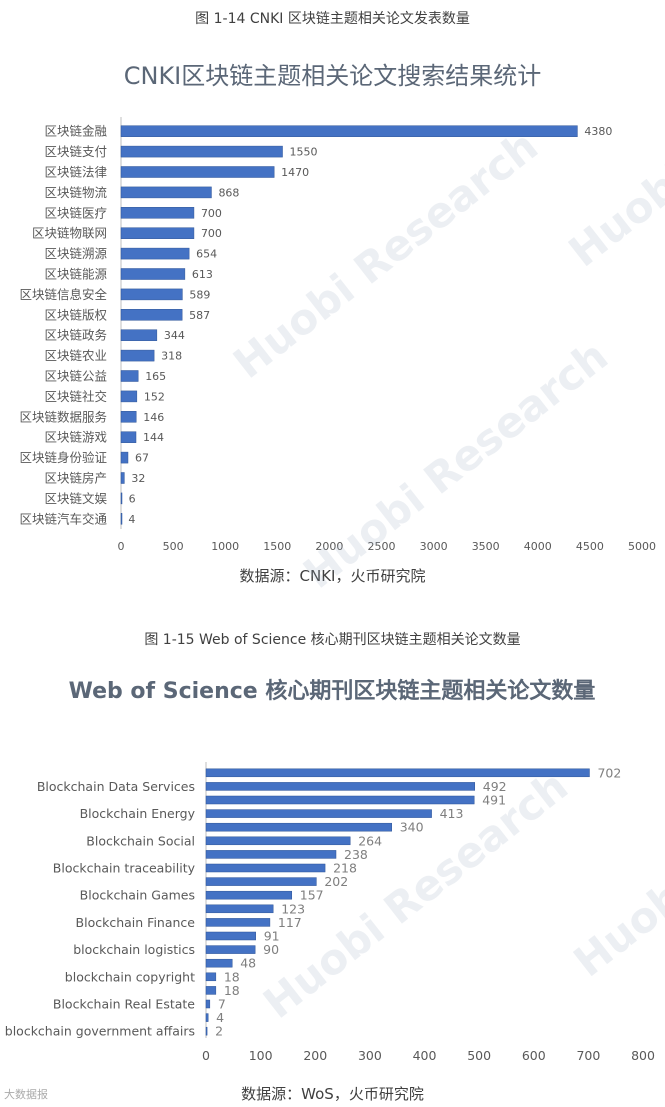 This screenshot has height=1107, width=665. I want to click on category-label: 区块链物联网, so click(69, 233).